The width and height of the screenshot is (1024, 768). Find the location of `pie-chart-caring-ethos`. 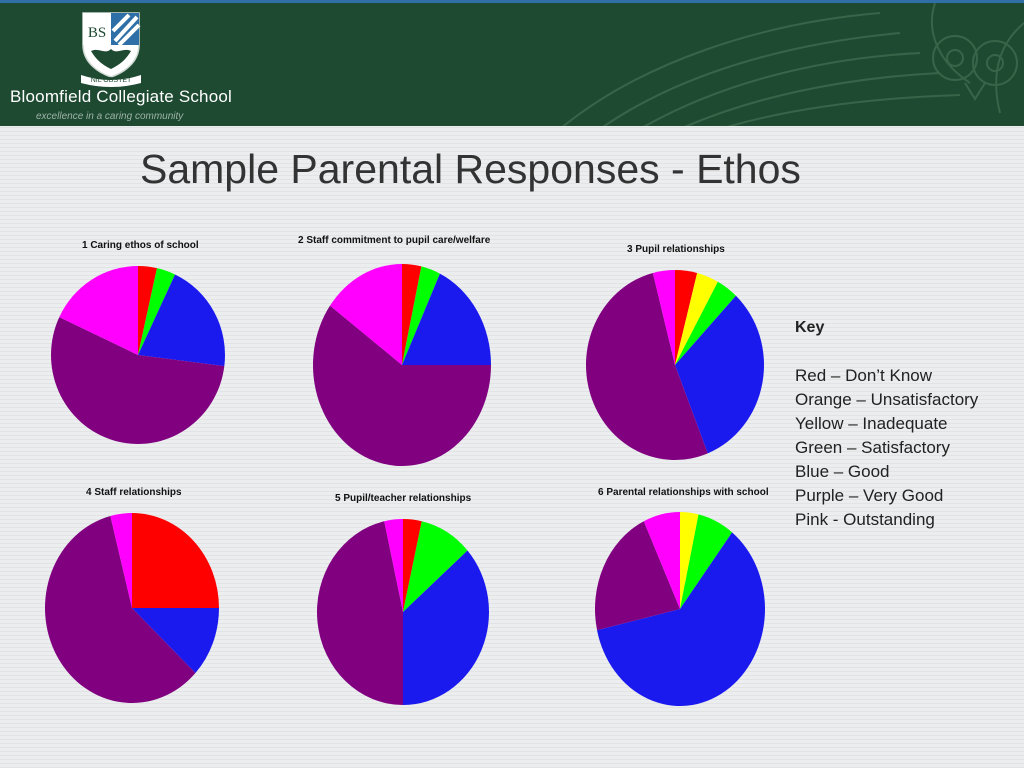

pie-chart-caring-ethos is located at coordinates (138, 355).